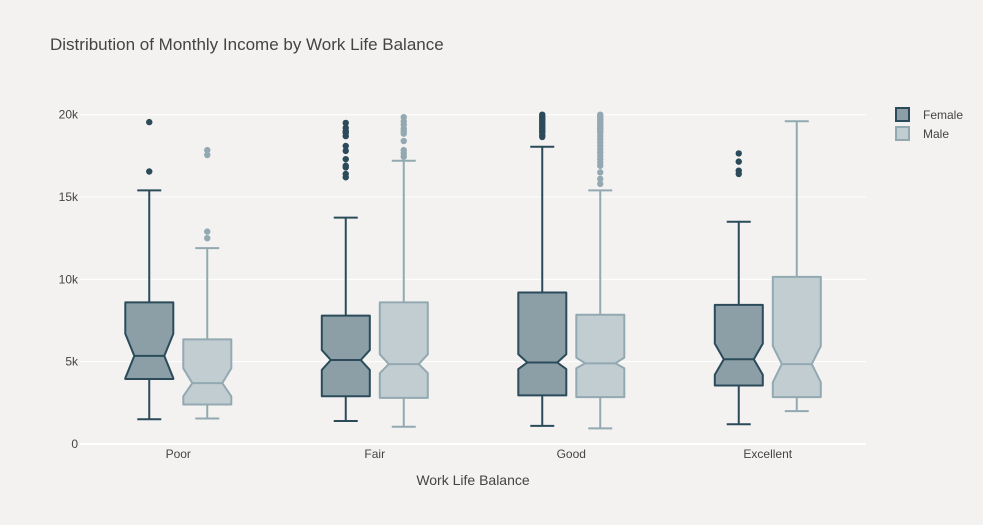 This screenshot has height=525, width=983. Describe the element at coordinates (403, 270) in the screenshot. I see `box-male-fair` at that location.